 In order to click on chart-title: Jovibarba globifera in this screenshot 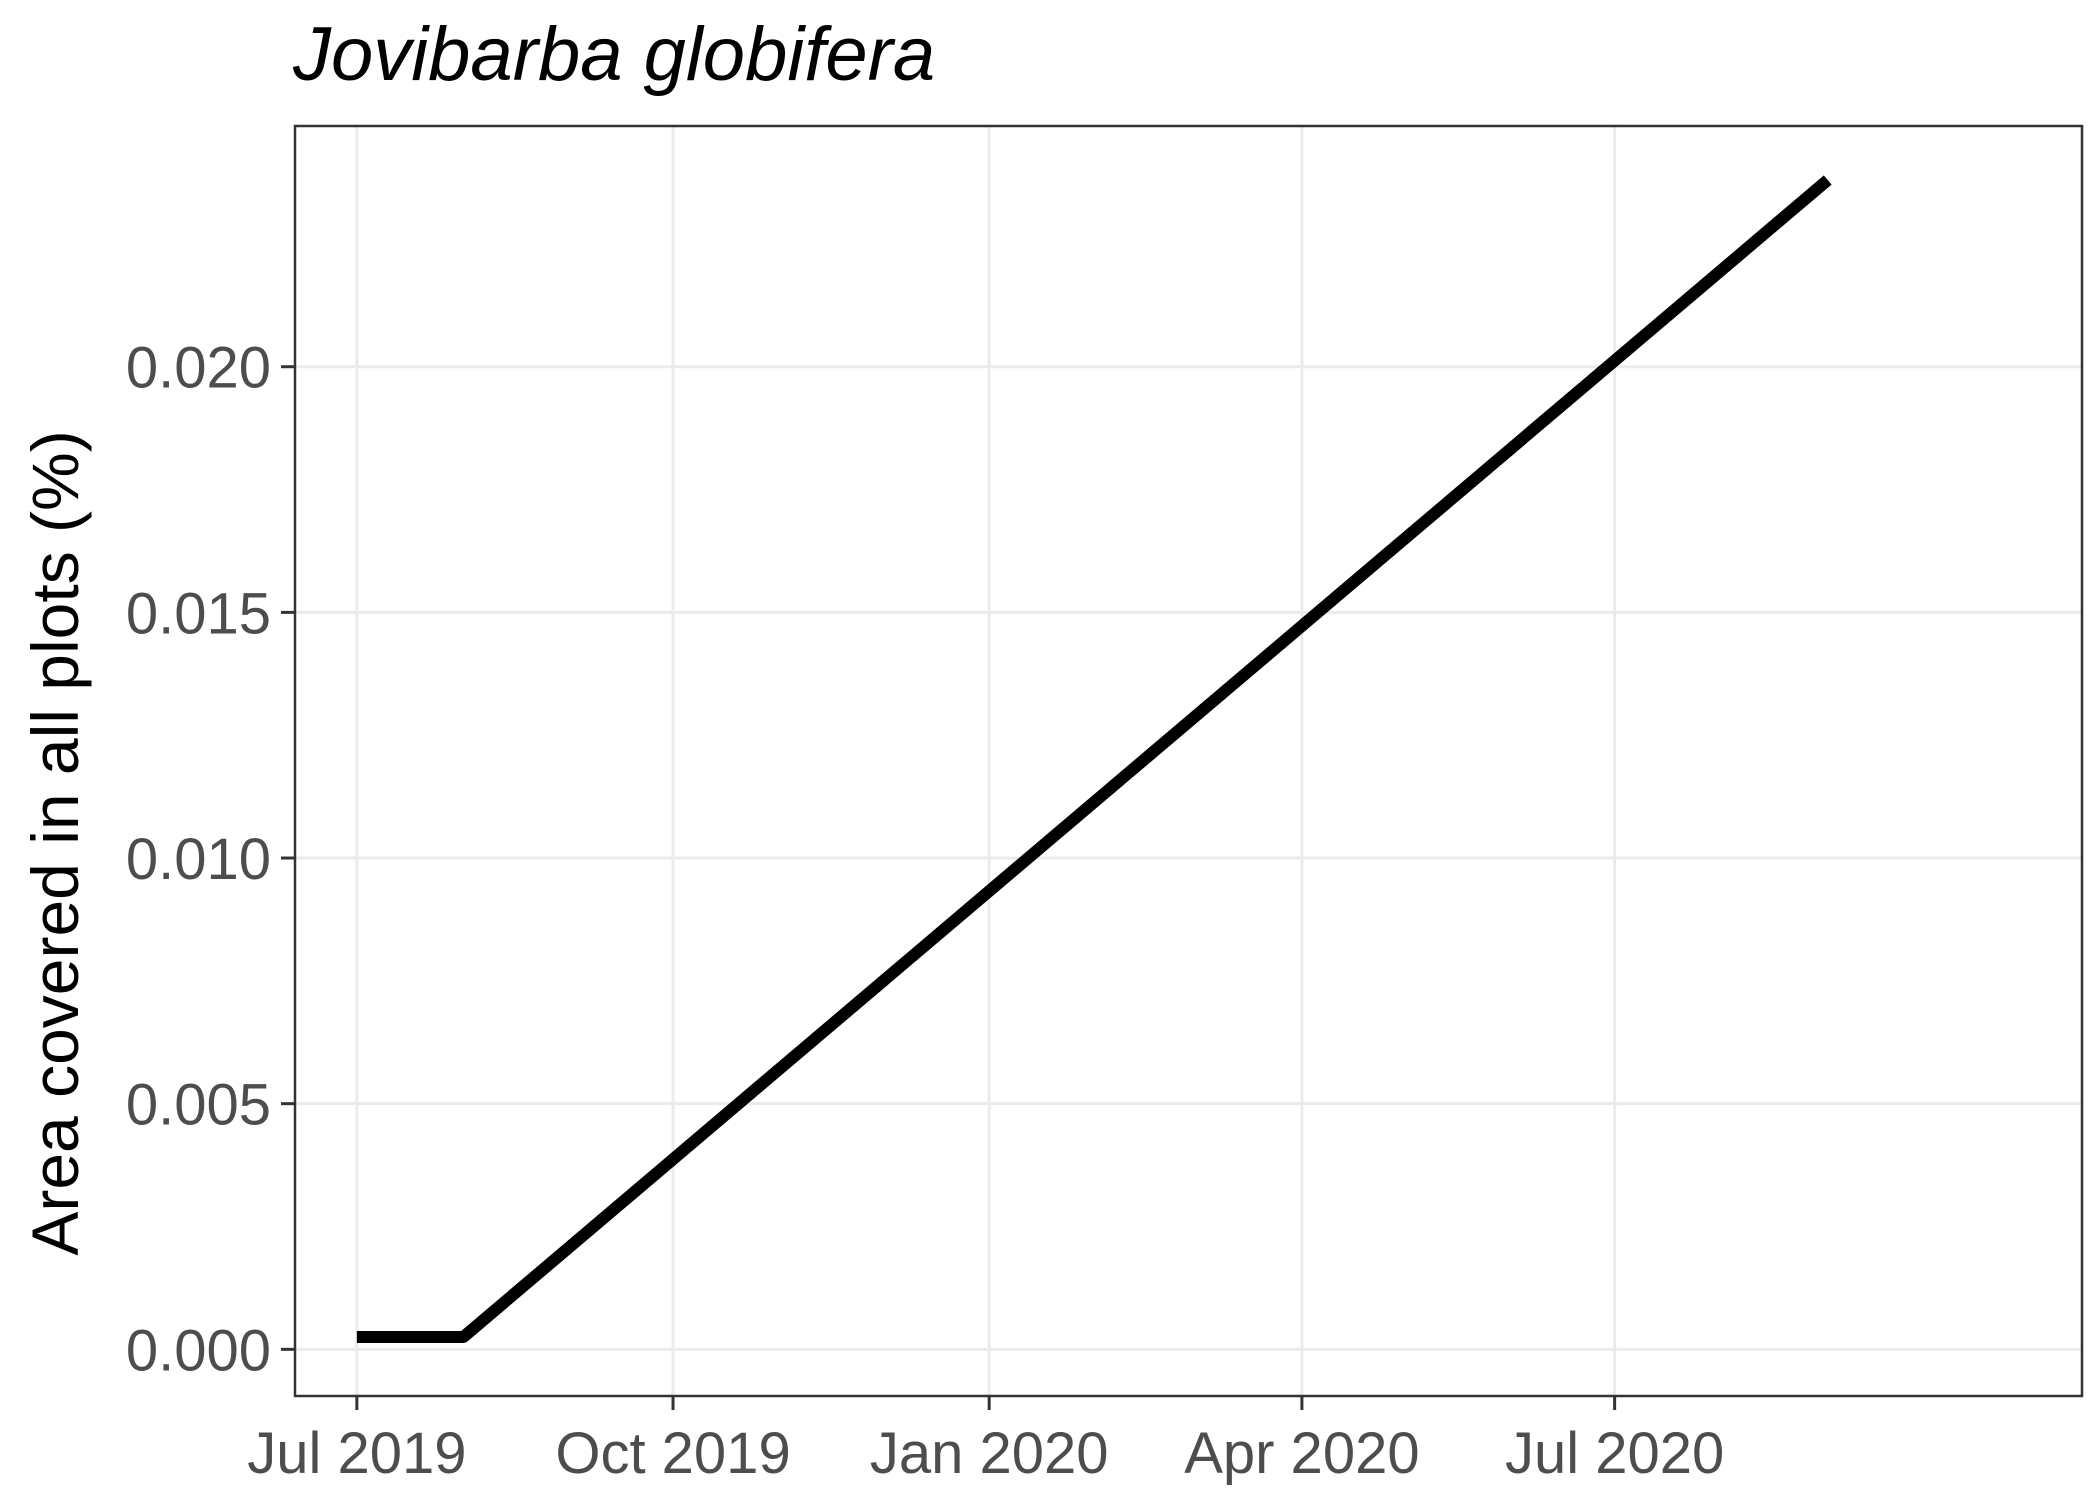, I will do `click(613, 54)`.